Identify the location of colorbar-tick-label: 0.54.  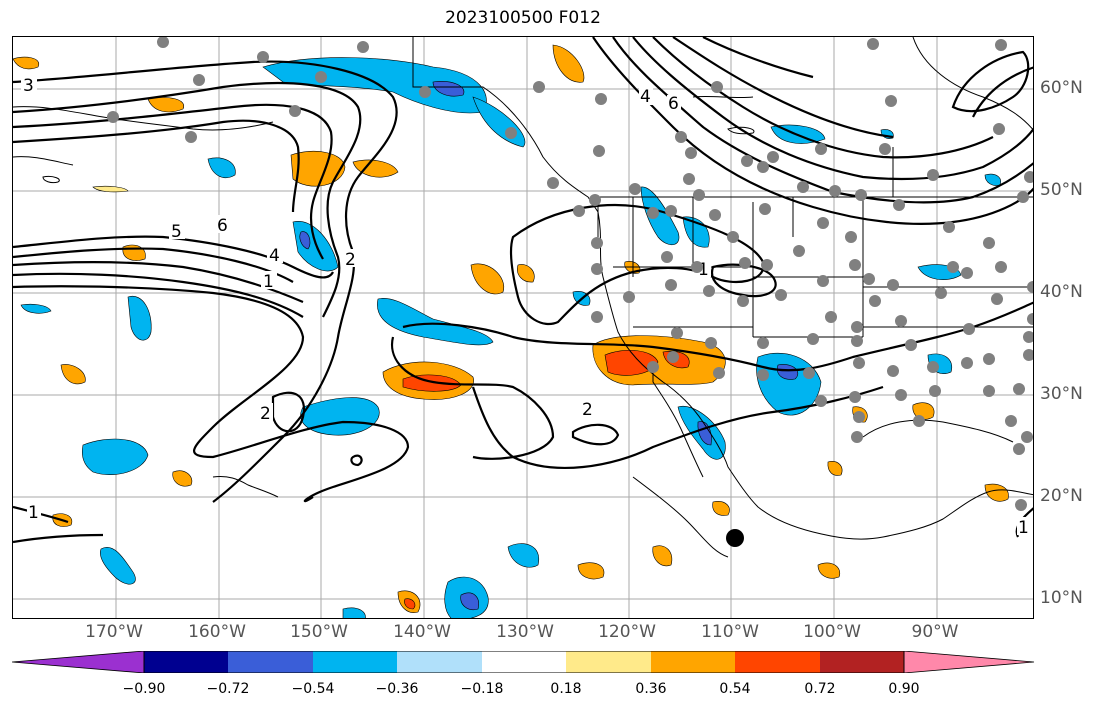
(735, 689).